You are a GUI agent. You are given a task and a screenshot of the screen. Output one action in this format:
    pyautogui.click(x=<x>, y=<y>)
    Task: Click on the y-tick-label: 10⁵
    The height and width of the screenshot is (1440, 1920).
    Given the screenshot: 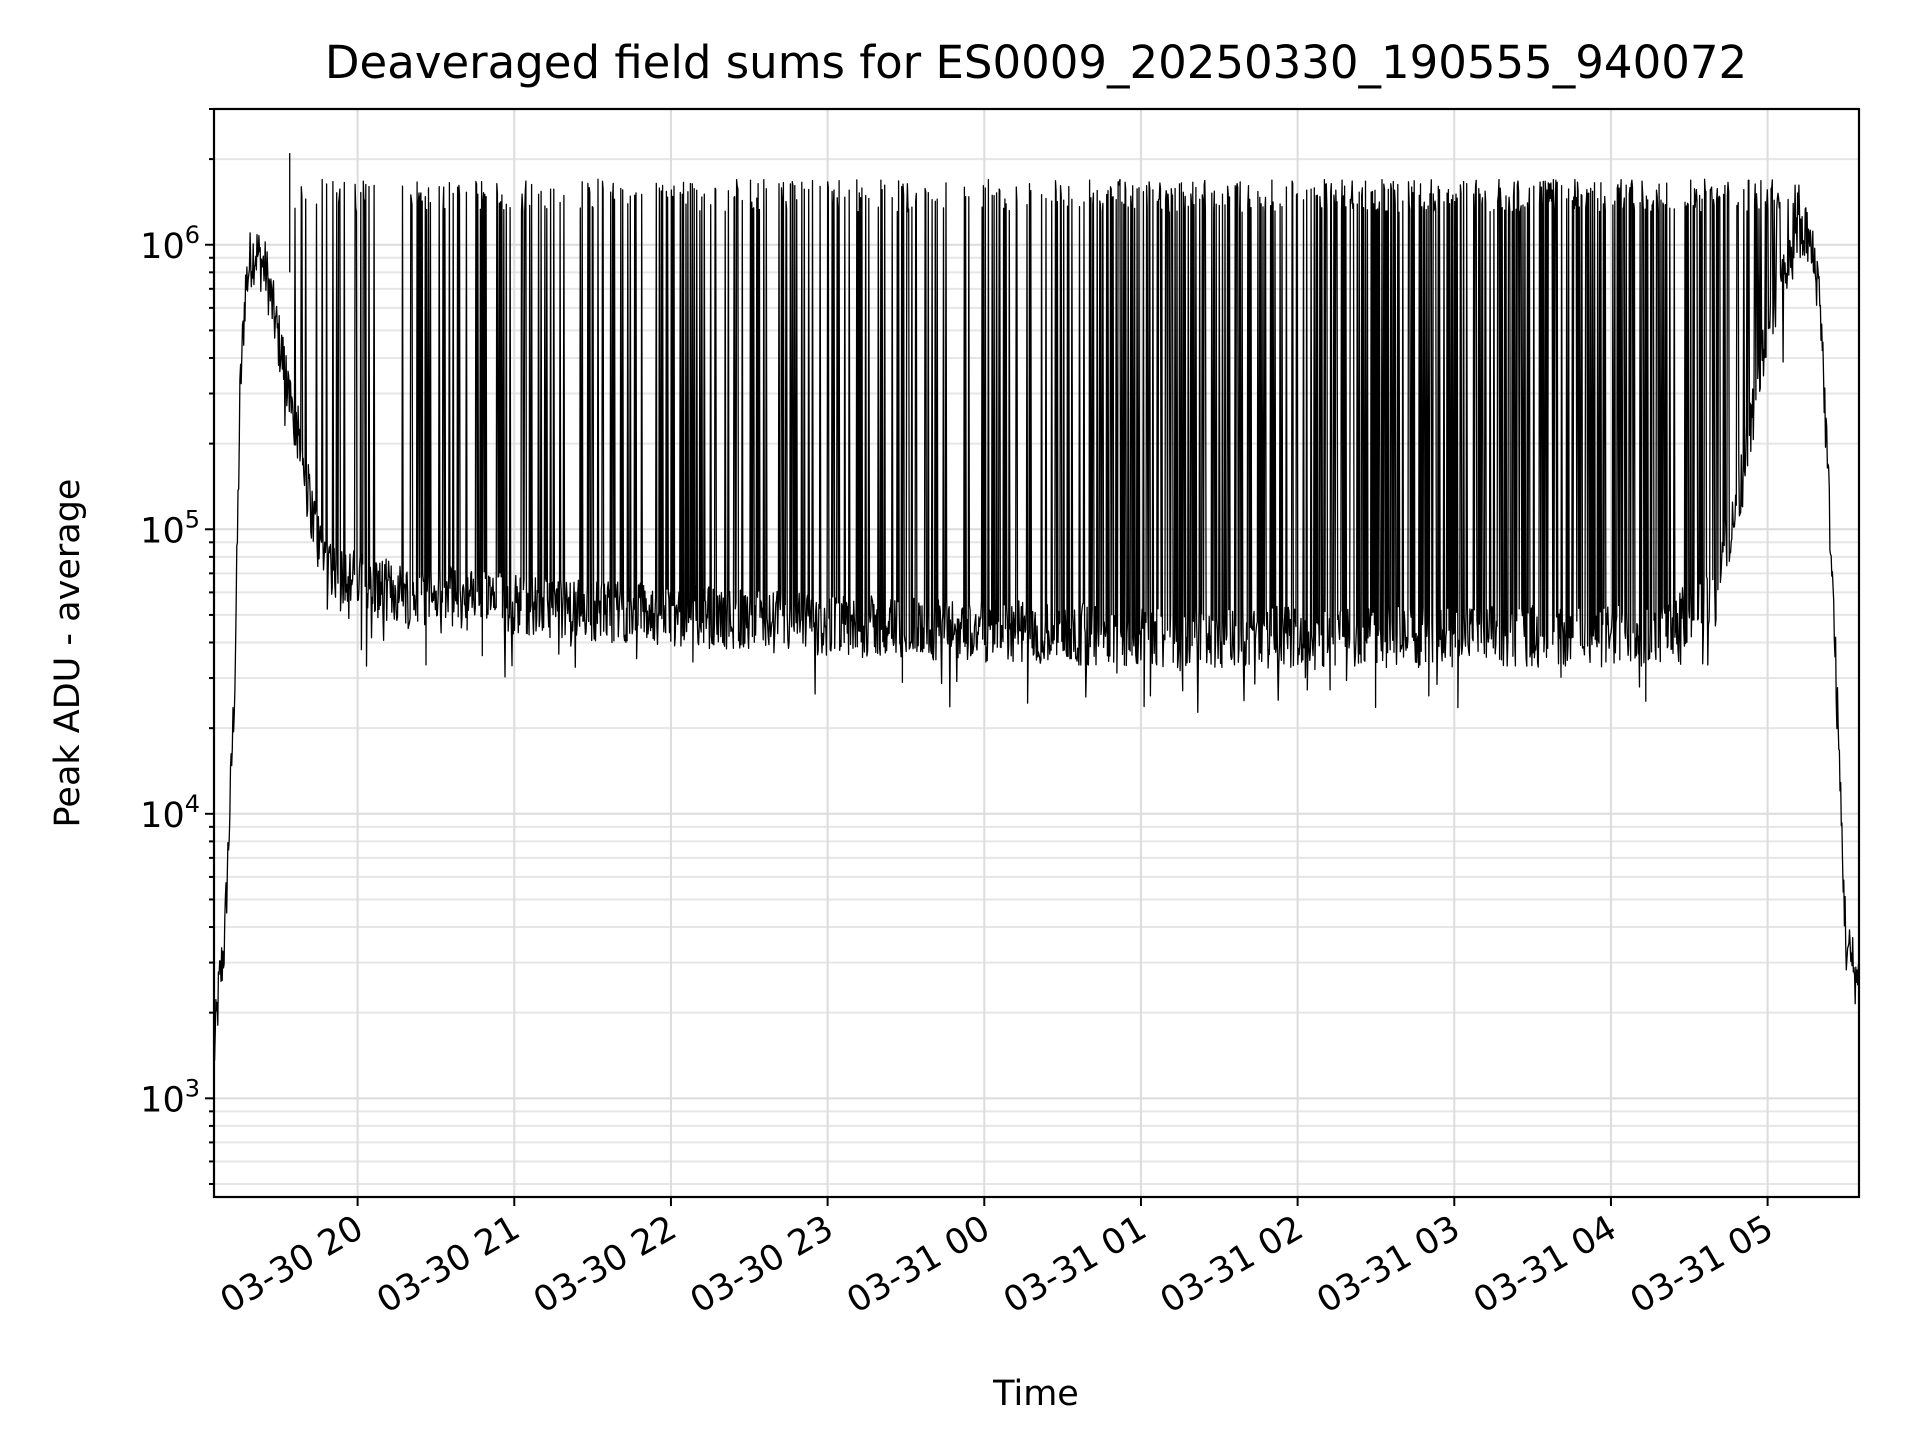 What is the action you would take?
    pyautogui.click(x=170, y=528)
    